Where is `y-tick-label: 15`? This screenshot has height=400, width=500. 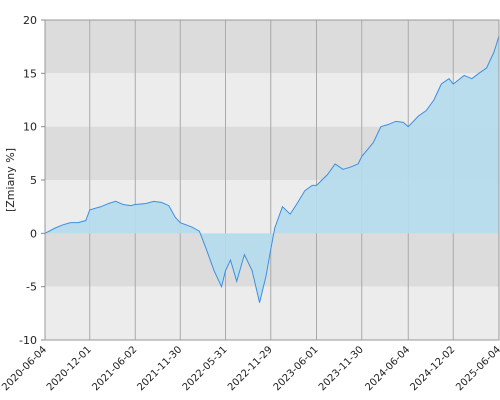
y-tick-label: 15 is located at coordinates (30, 73).